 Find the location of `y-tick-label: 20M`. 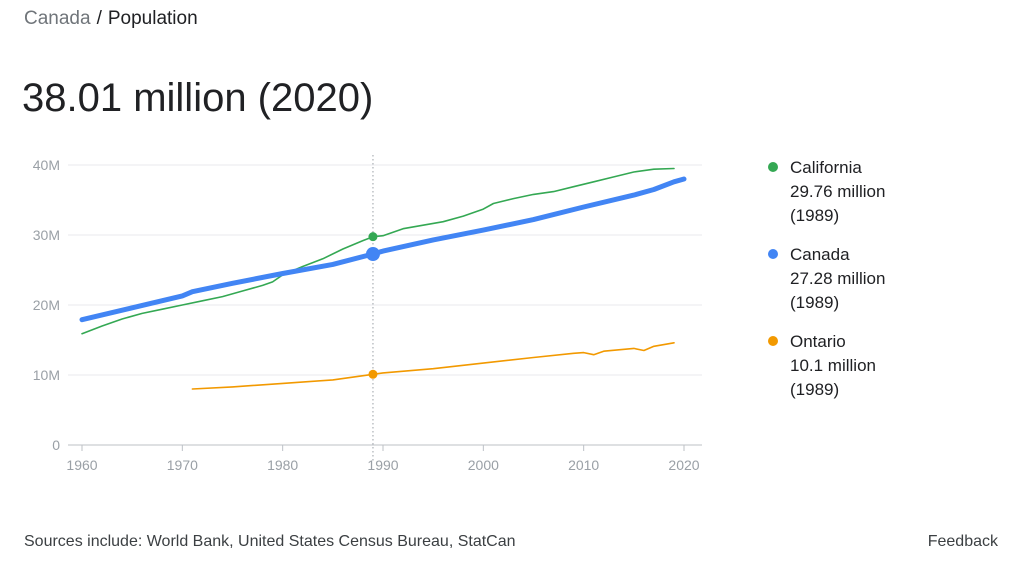

y-tick-label: 20M is located at coordinates (46, 305).